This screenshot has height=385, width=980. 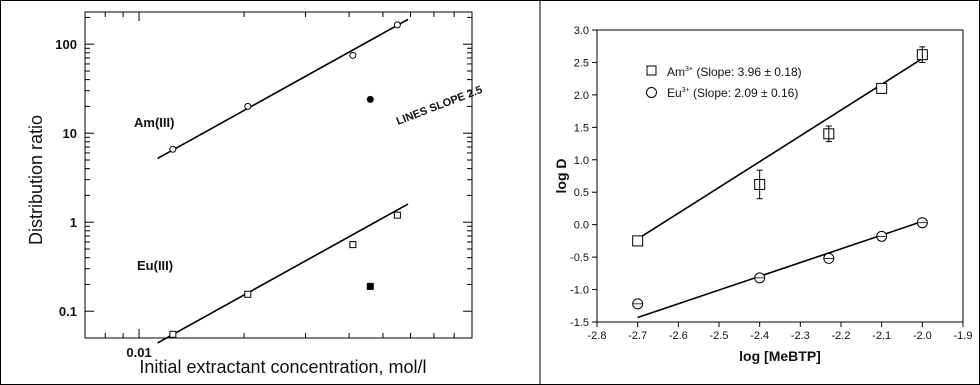 What do you see at coordinates (780, 356) in the screenshot?
I see `right-x-axis-label: log [MeBTP]` at bounding box center [780, 356].